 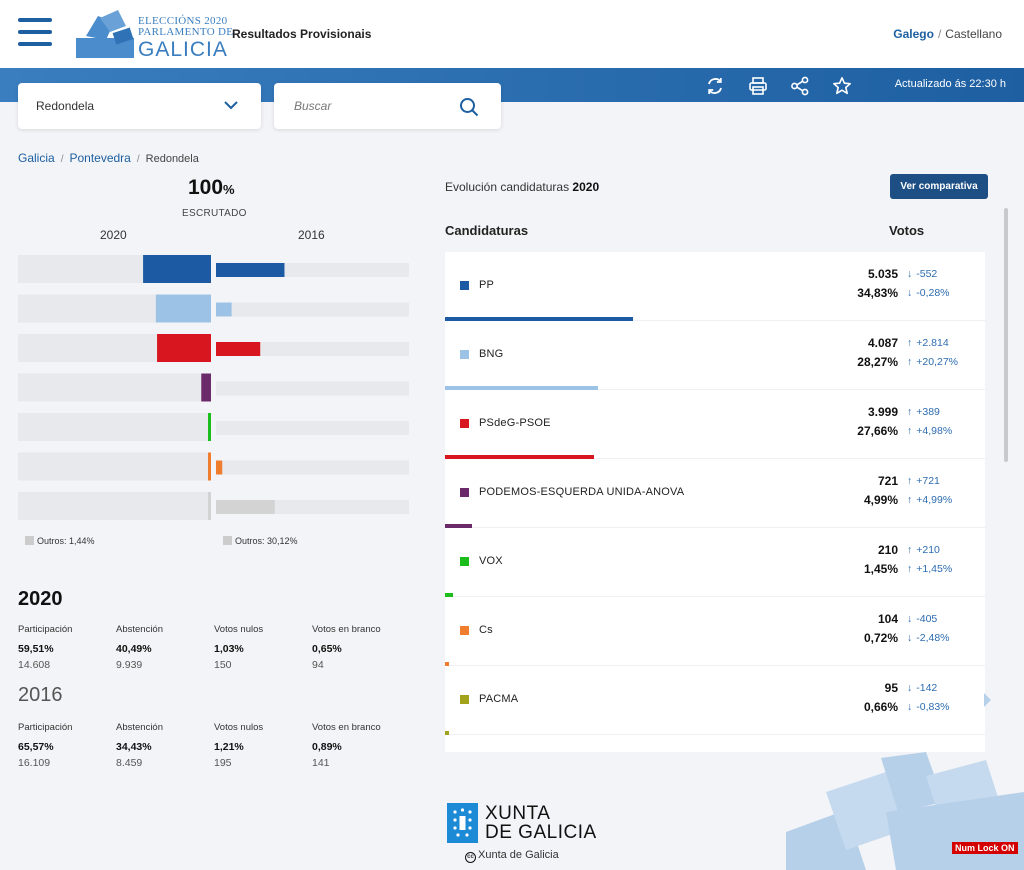 What do you see at coordinates (922, 688) in the screenshot?
I see `votes-change: ↓ -142` at bounding box center [922, 688].